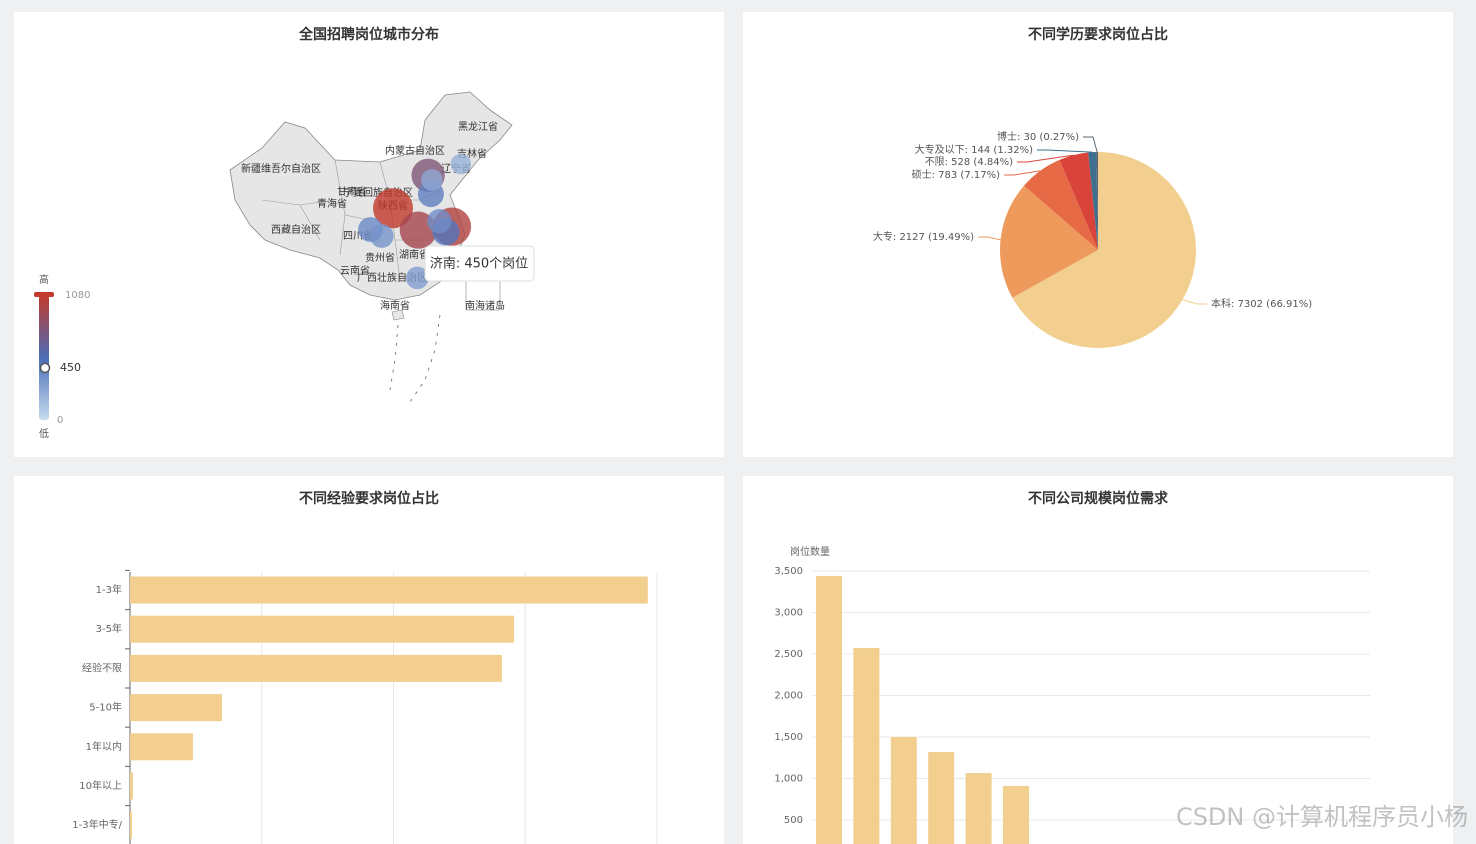  What do you see at coordinates (352, 191) in the screenshot?
I see `region-label: 甘肃省` at bounding box center [352, 191].